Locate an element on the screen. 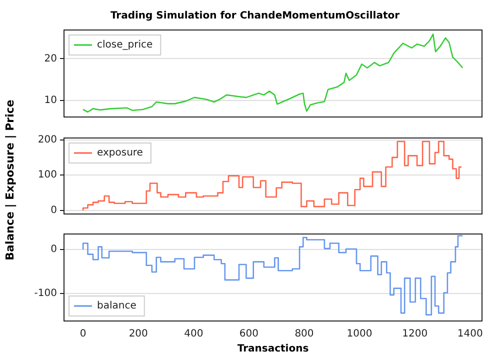  x-tick-label: 600 is located at coordinates (248, 334).